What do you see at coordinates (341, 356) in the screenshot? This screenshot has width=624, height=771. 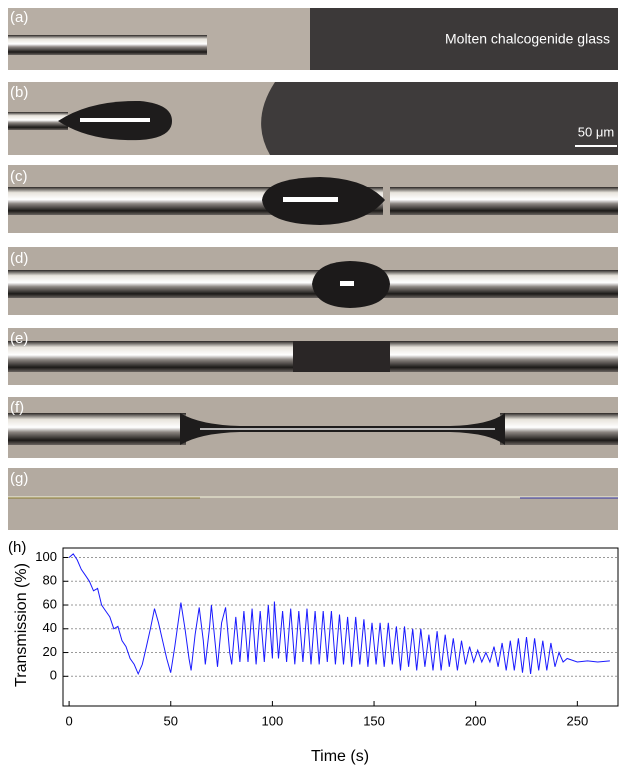 I see `glass-segment` at bounding box center [341, 356].